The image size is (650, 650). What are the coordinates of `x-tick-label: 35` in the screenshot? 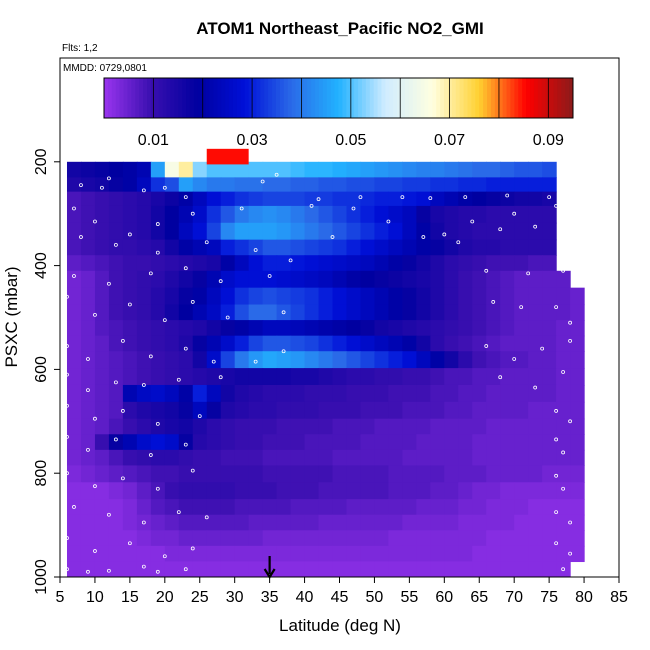 It's located at (270, 597).